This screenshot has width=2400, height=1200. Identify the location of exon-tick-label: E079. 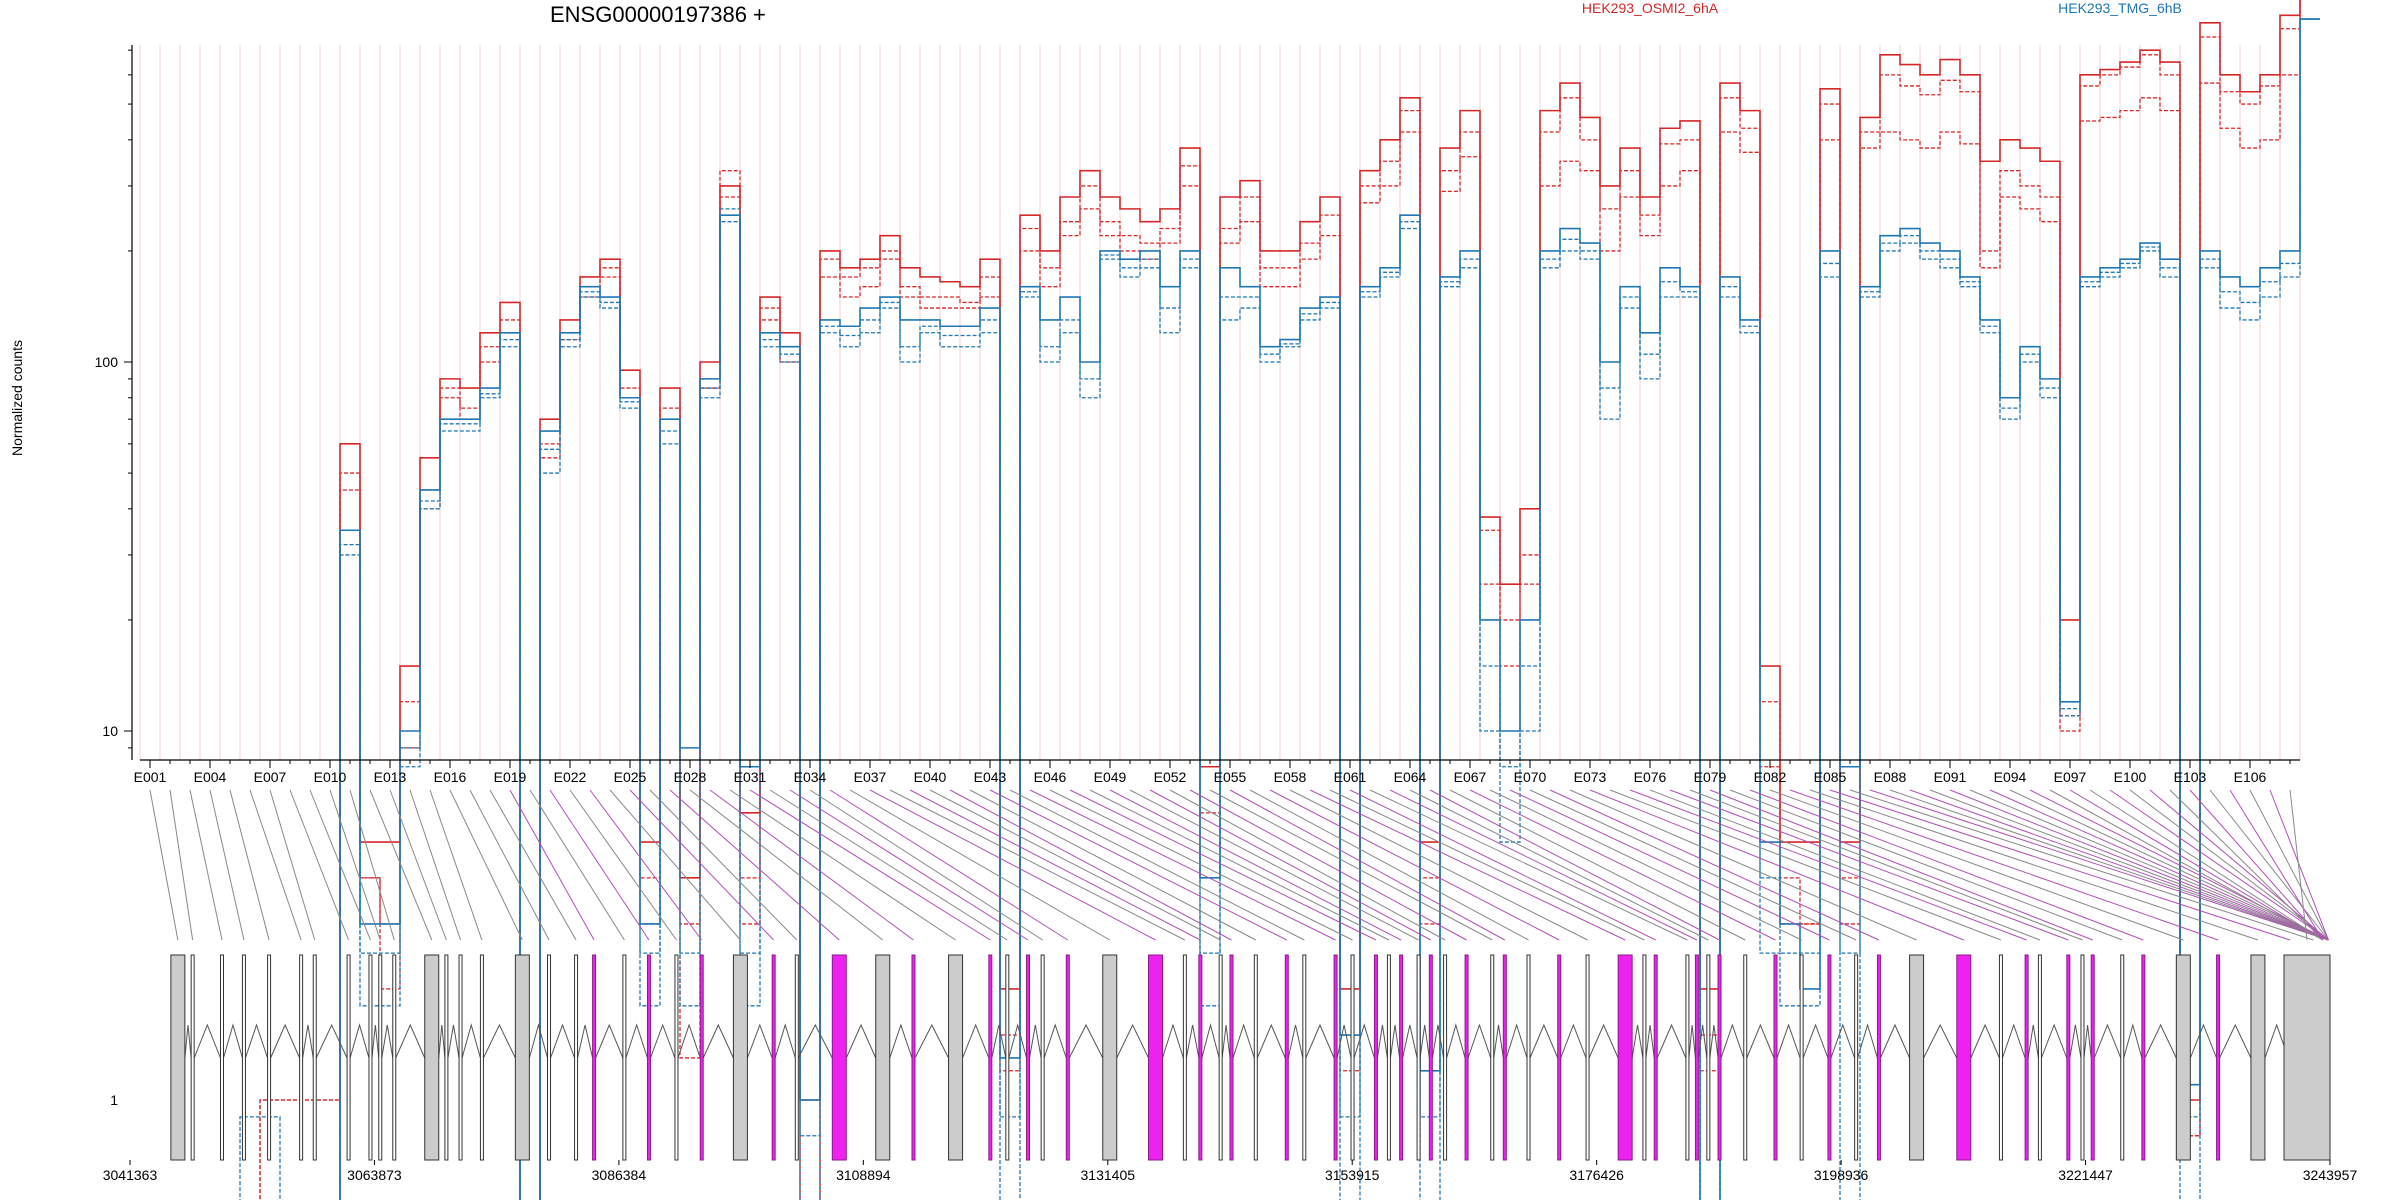
(1710, 777).